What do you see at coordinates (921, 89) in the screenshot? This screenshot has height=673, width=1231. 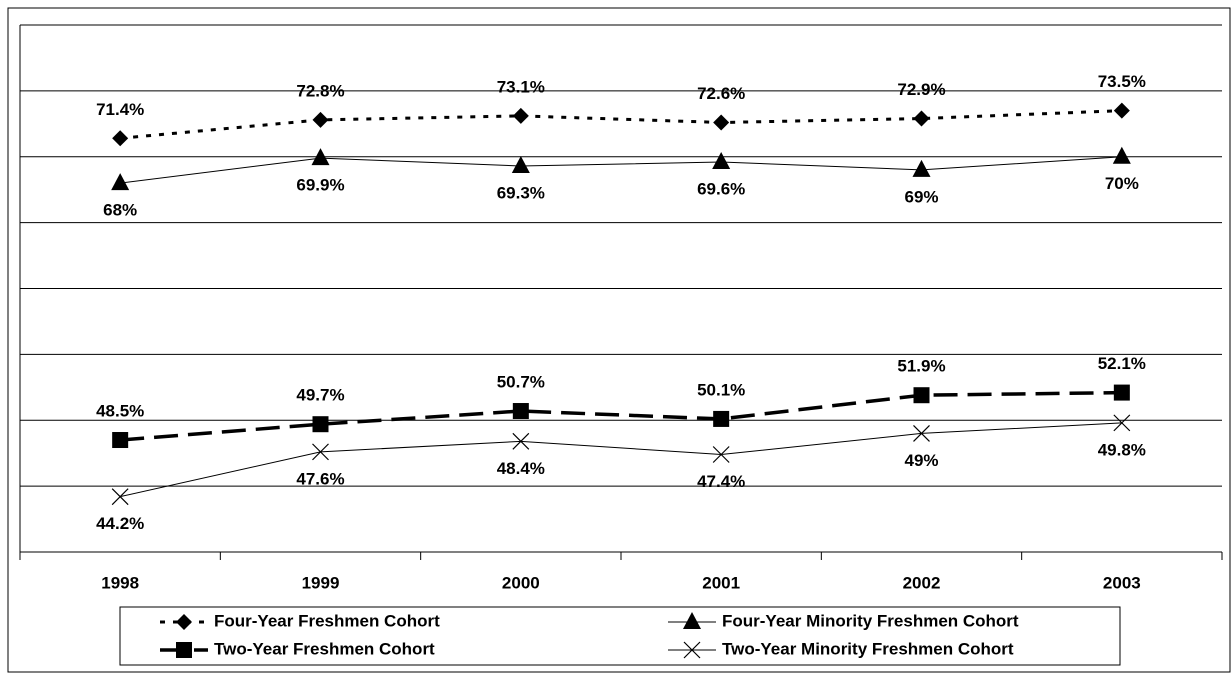 I see `data-label: 72.9%` at bounding box center [921, 89].